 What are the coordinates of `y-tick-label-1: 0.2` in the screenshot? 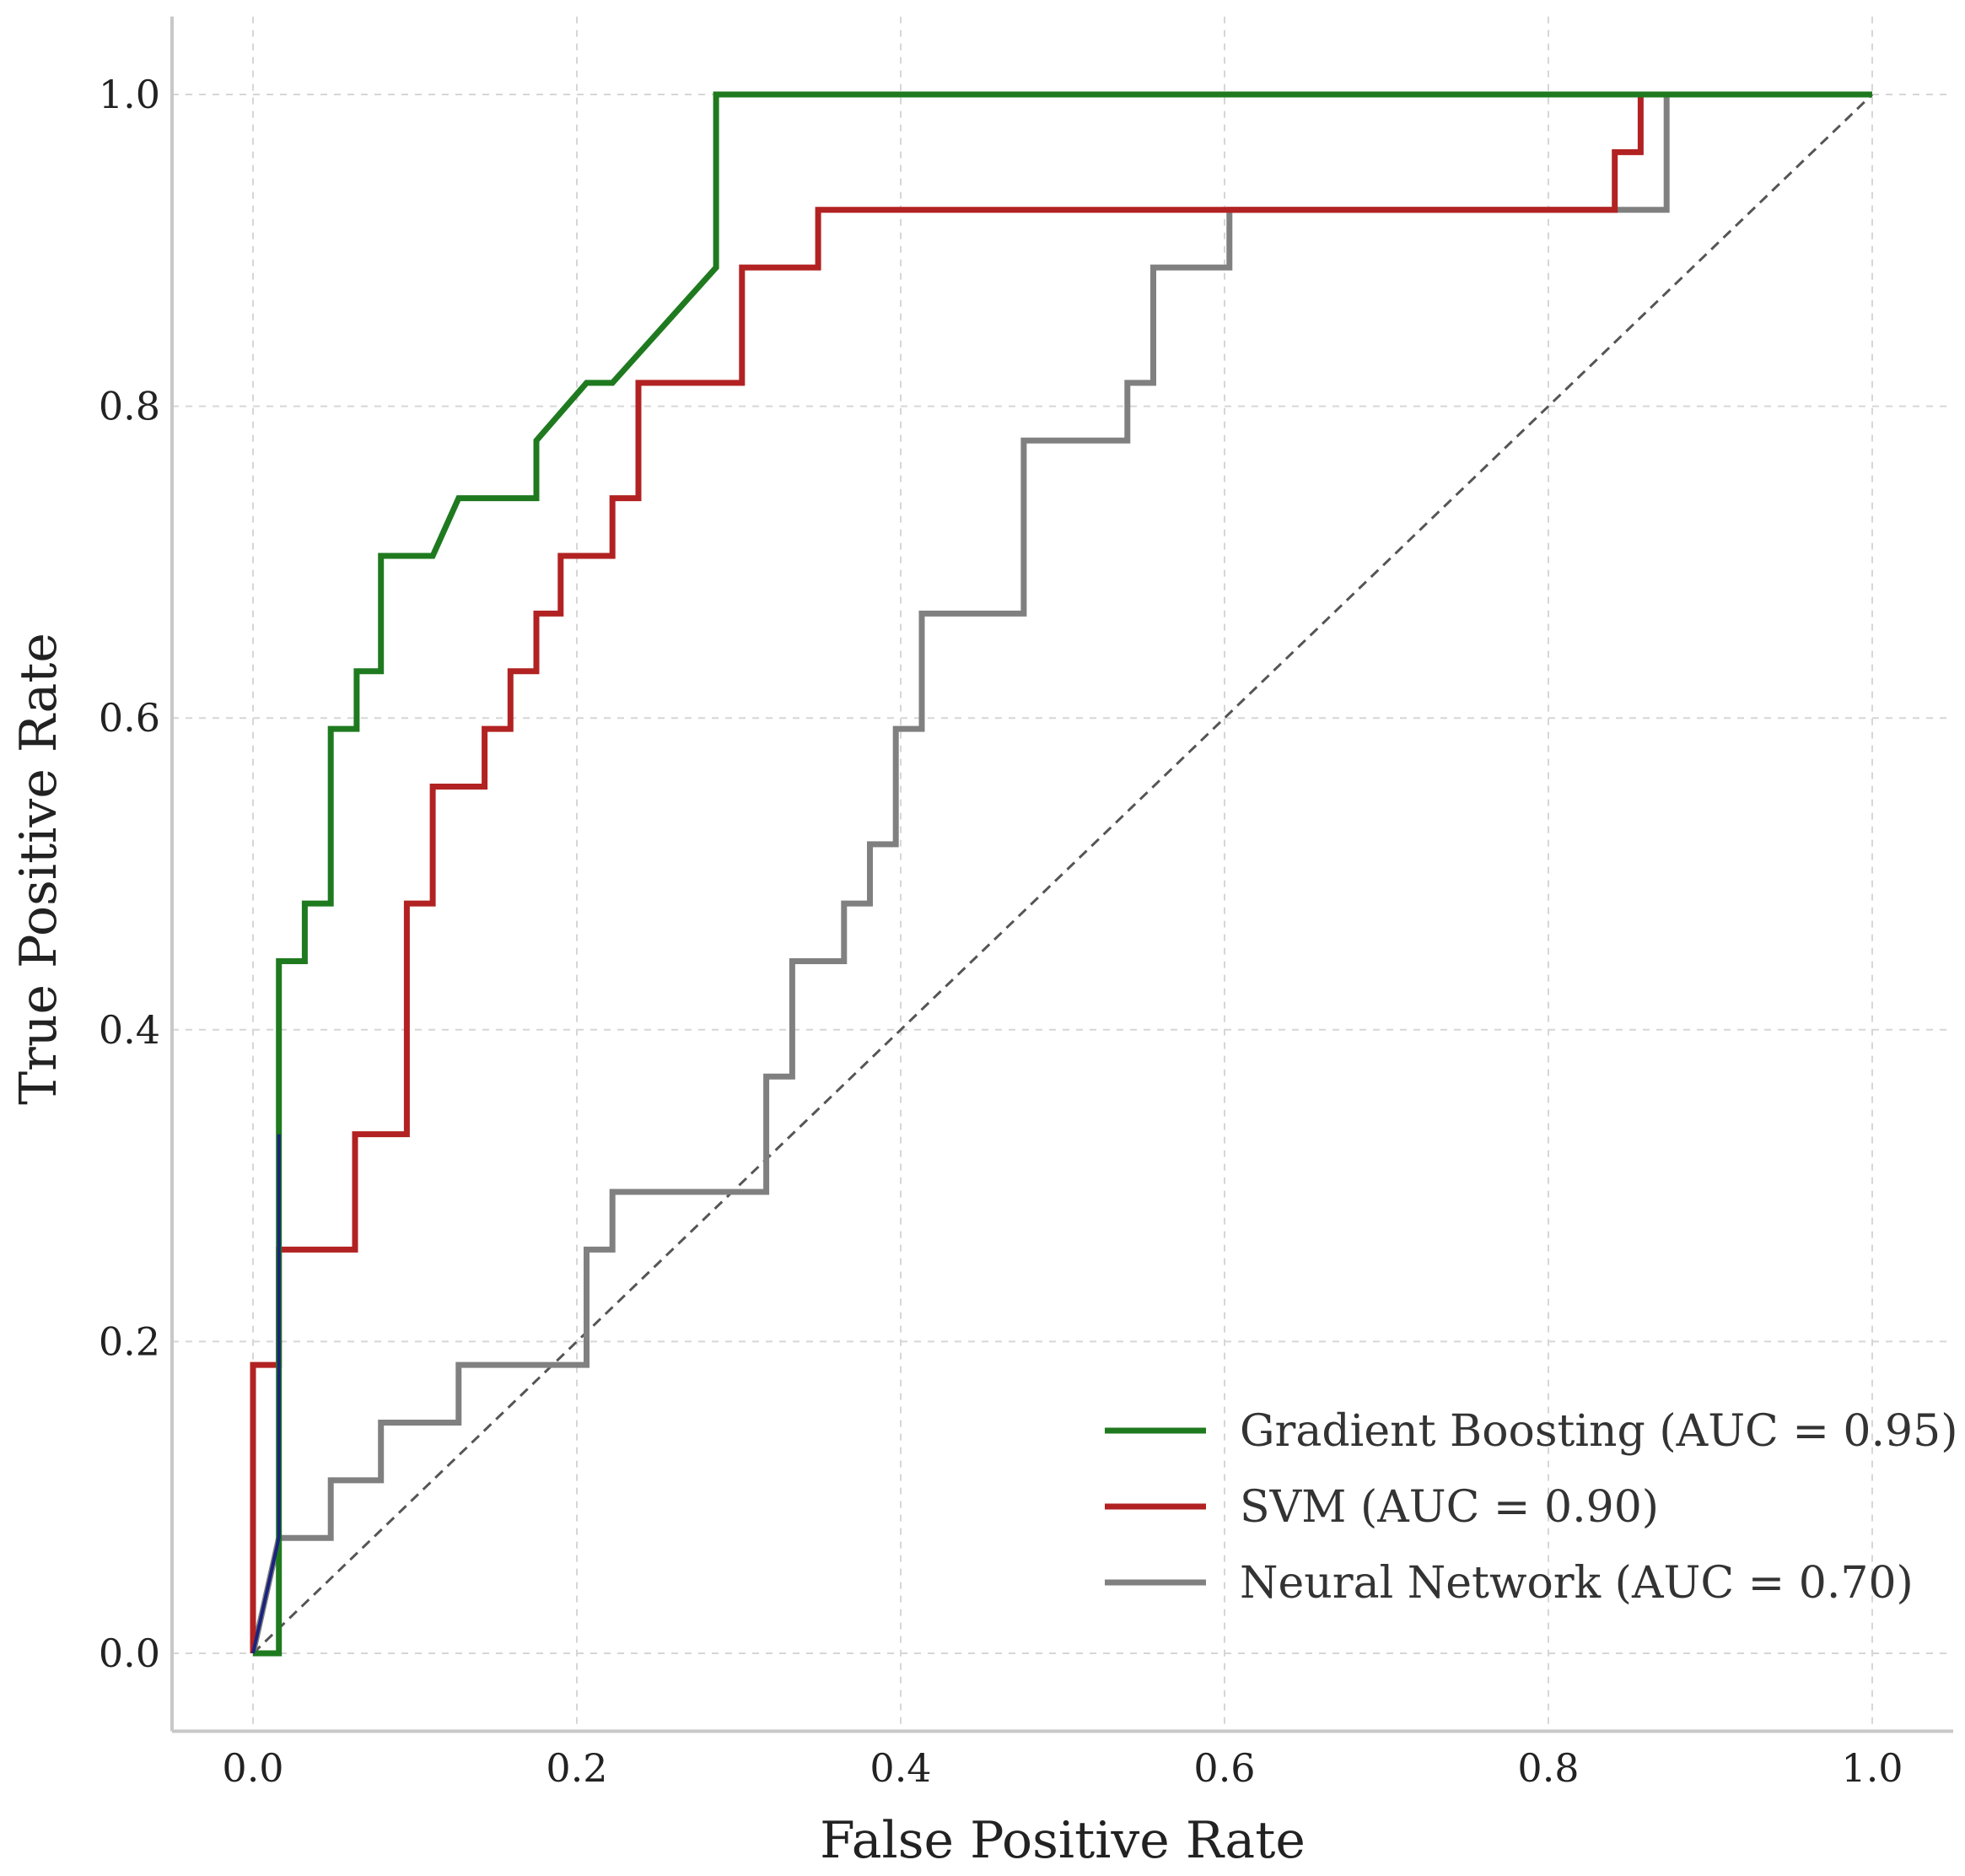 It's located at (130, 1341).